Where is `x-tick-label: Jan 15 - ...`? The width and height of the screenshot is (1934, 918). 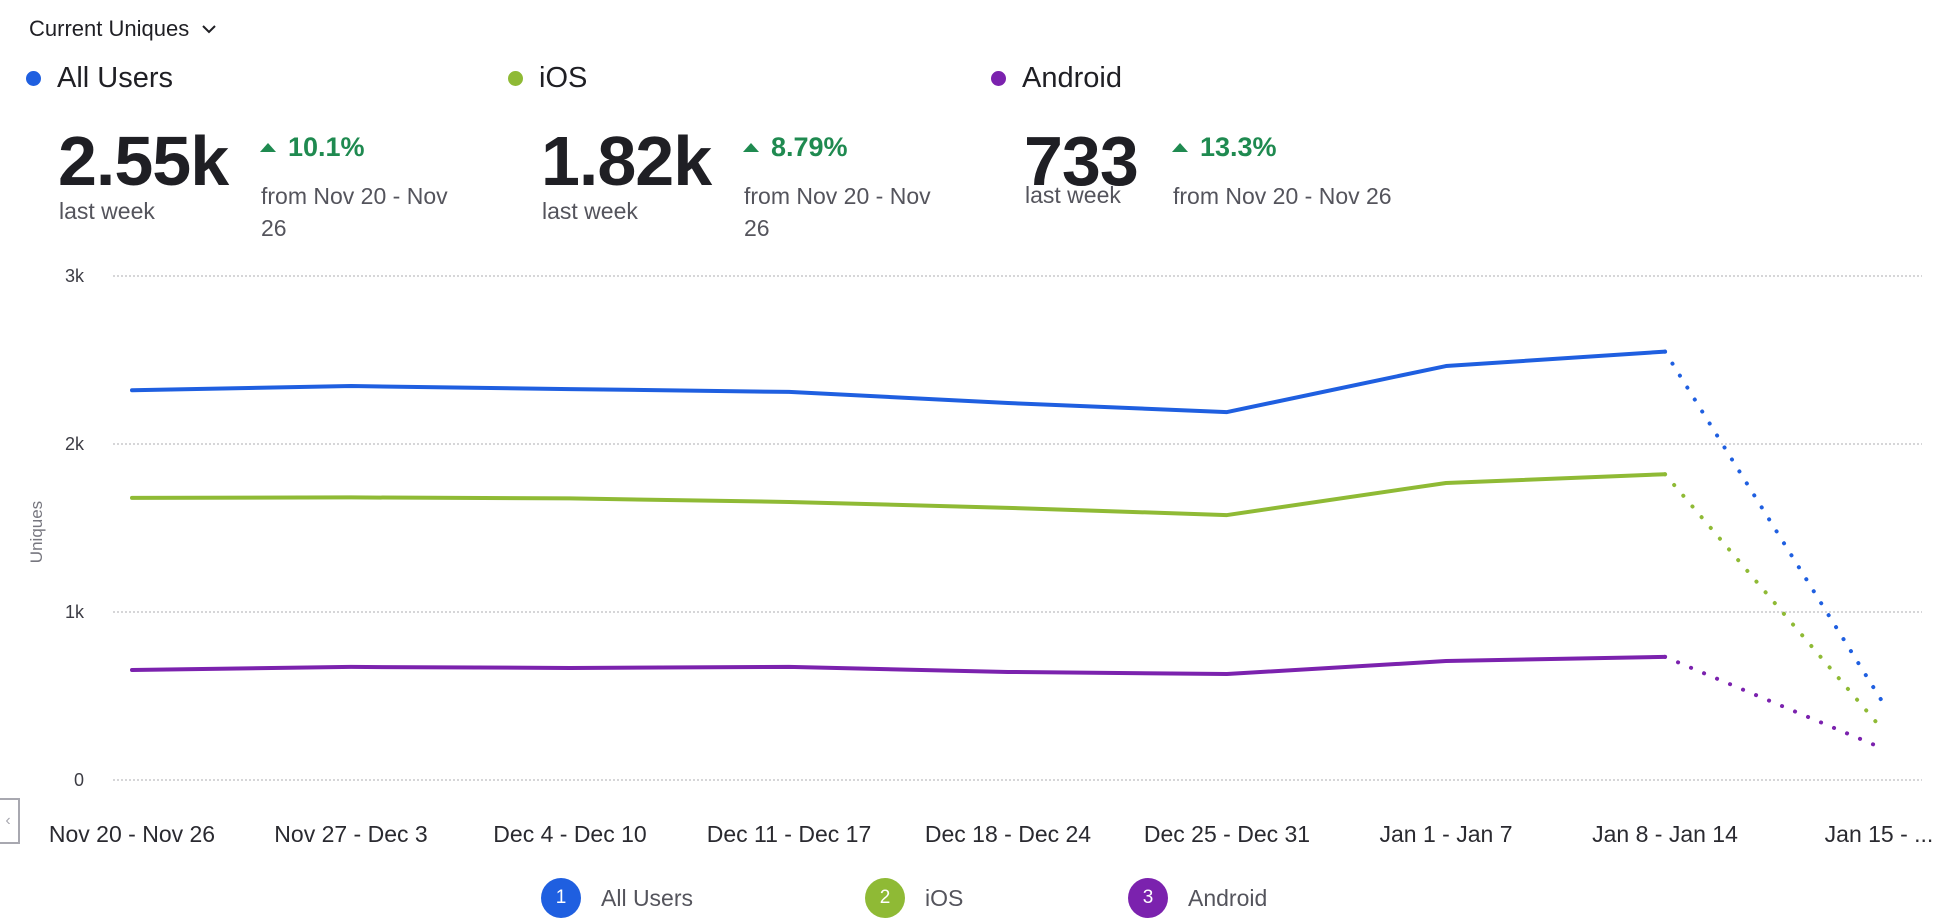
x-tick-label: Jan 15 - ... is located at coordinates (1879, 834).